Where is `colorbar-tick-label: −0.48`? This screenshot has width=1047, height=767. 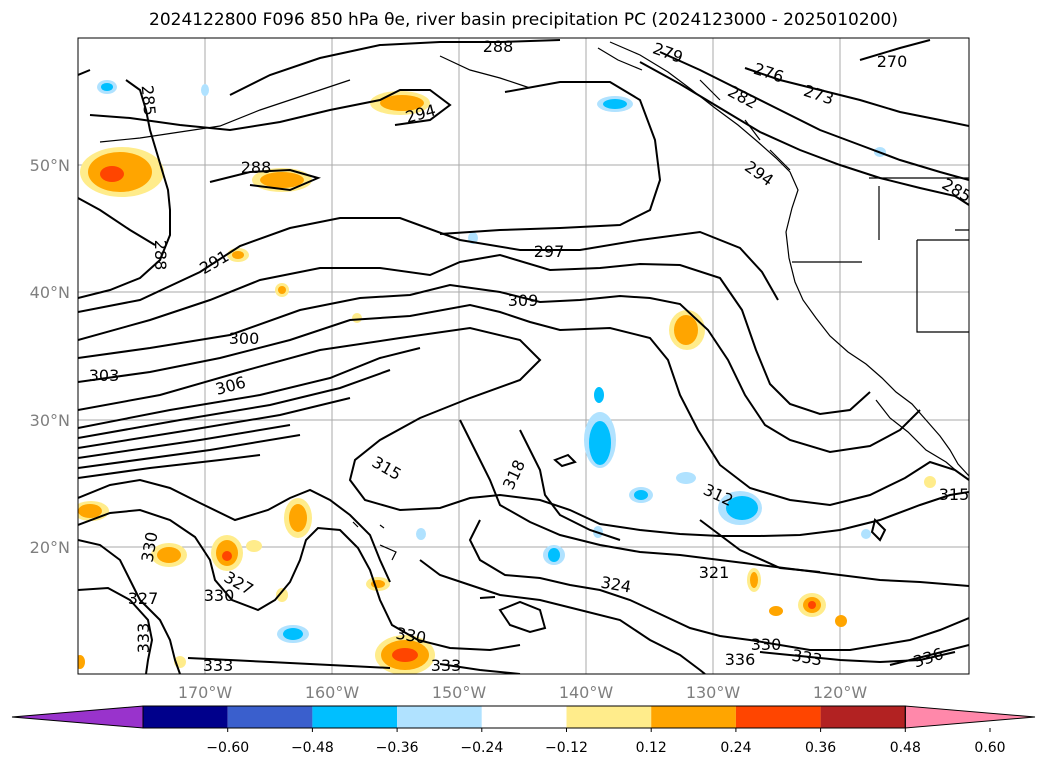 colorbar-tick-label: −0.48 is located at coordinates (312, 748).